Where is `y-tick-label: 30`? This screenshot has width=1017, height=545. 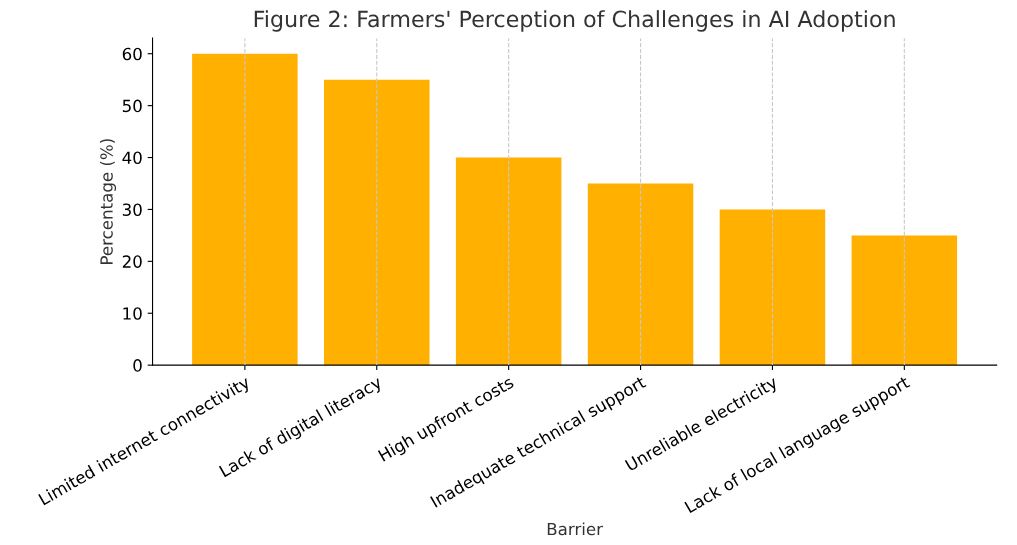
y-tick-label: 30 is located at coordinates (132, 209).